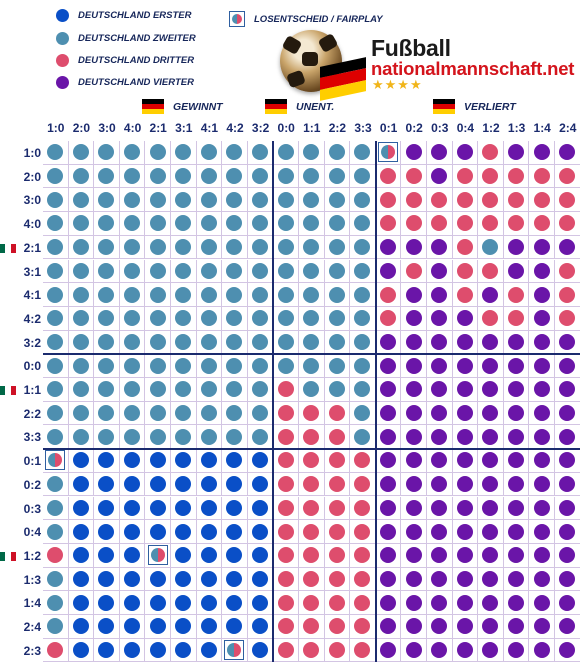 This screenshot has width=580, height=670. I want to click on legend-label: DEUTSCHLAND VIERTER, so click(136, 82).